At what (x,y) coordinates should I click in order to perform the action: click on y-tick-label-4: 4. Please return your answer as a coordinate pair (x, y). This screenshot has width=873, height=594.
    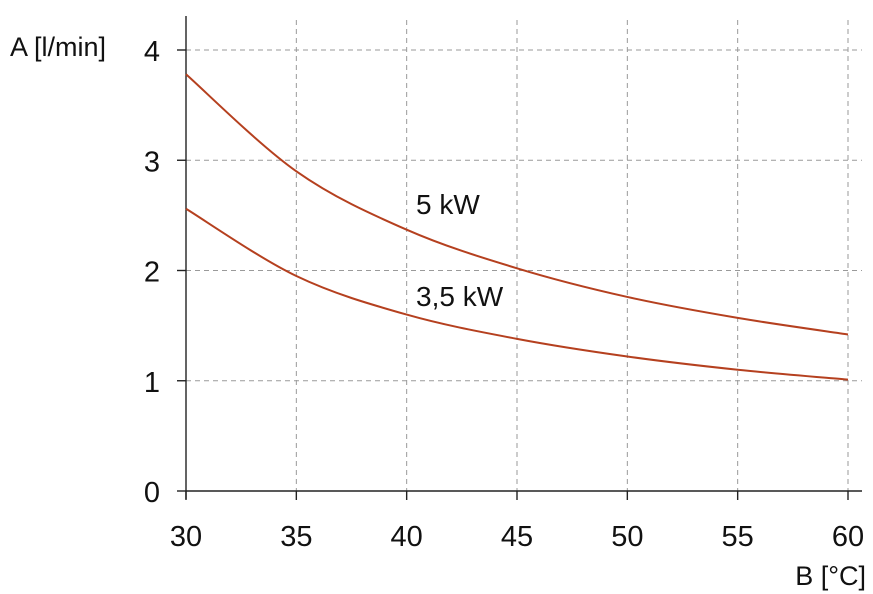
    Looking at the image, I should click on (152, 52).